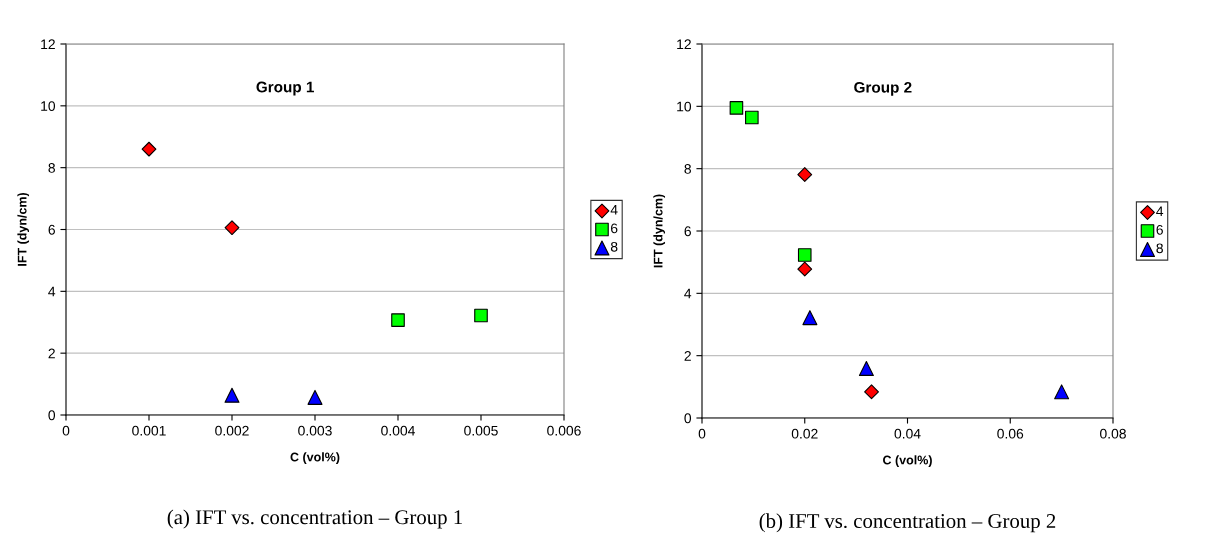 Image resolution: width=1207 pixels, height=541 pixels. Describe the element at coordinates (315, 430) in the screenshot. I see `x-tick-label: 0.003` at that location.